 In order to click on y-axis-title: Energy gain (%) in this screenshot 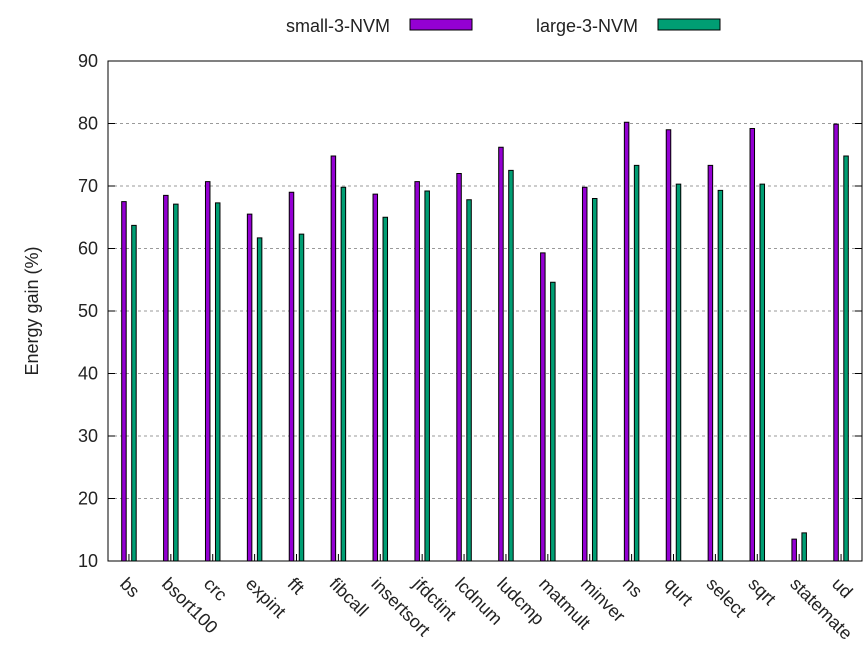, I will do `click(32, 310)`.